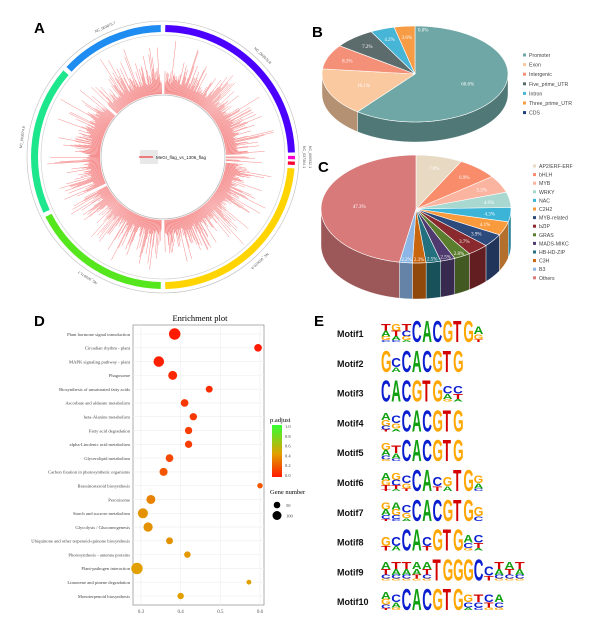  I want to click on panel-label-e: E, so click(319, 321).